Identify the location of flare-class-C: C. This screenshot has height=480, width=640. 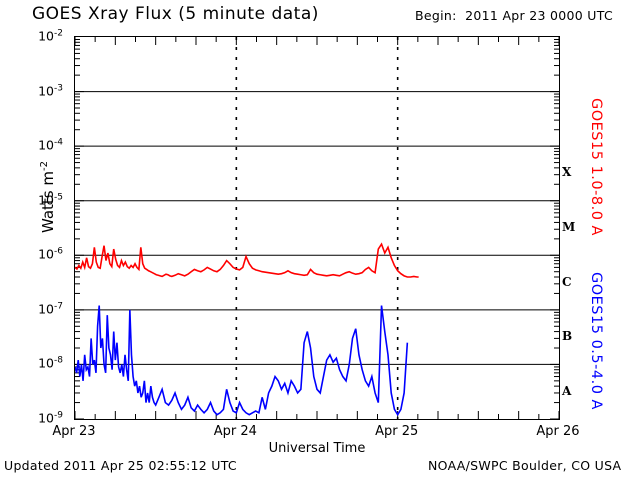
(567, 281).